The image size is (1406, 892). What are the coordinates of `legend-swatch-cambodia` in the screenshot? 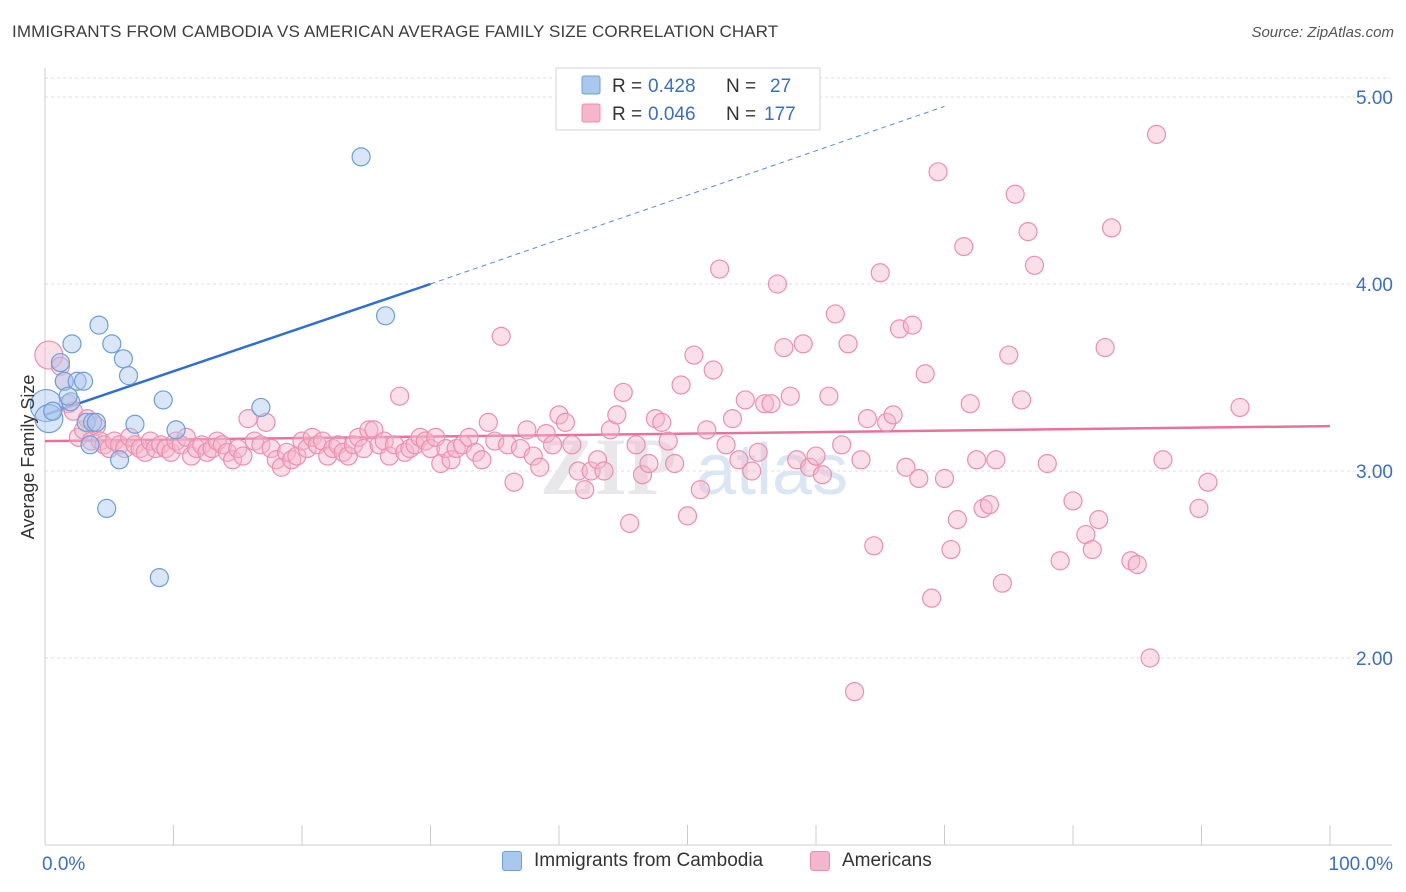 It's located at (512, 861).